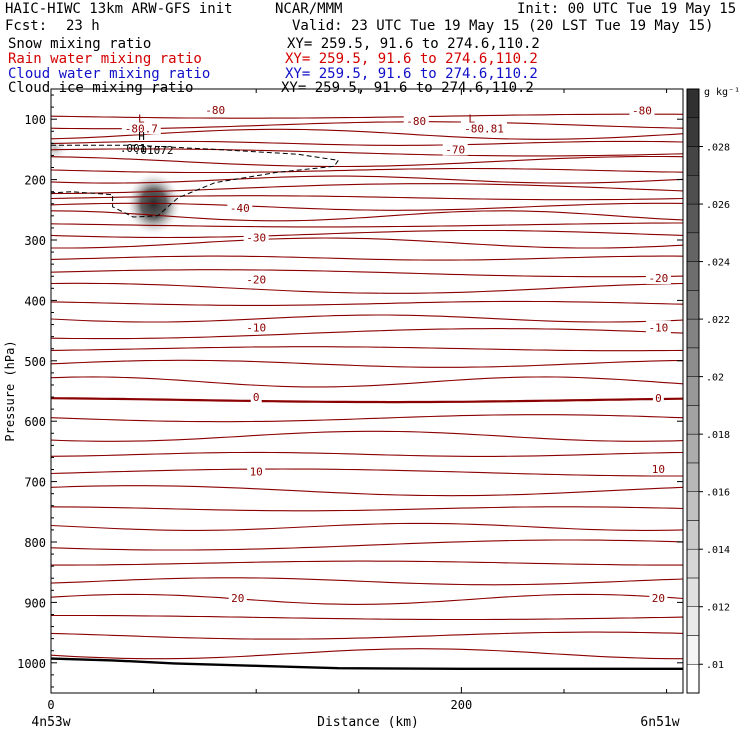 This screenshot has height=740, width=740. I want to click on cloud-ice-high-marker: H, so click(141, 136).